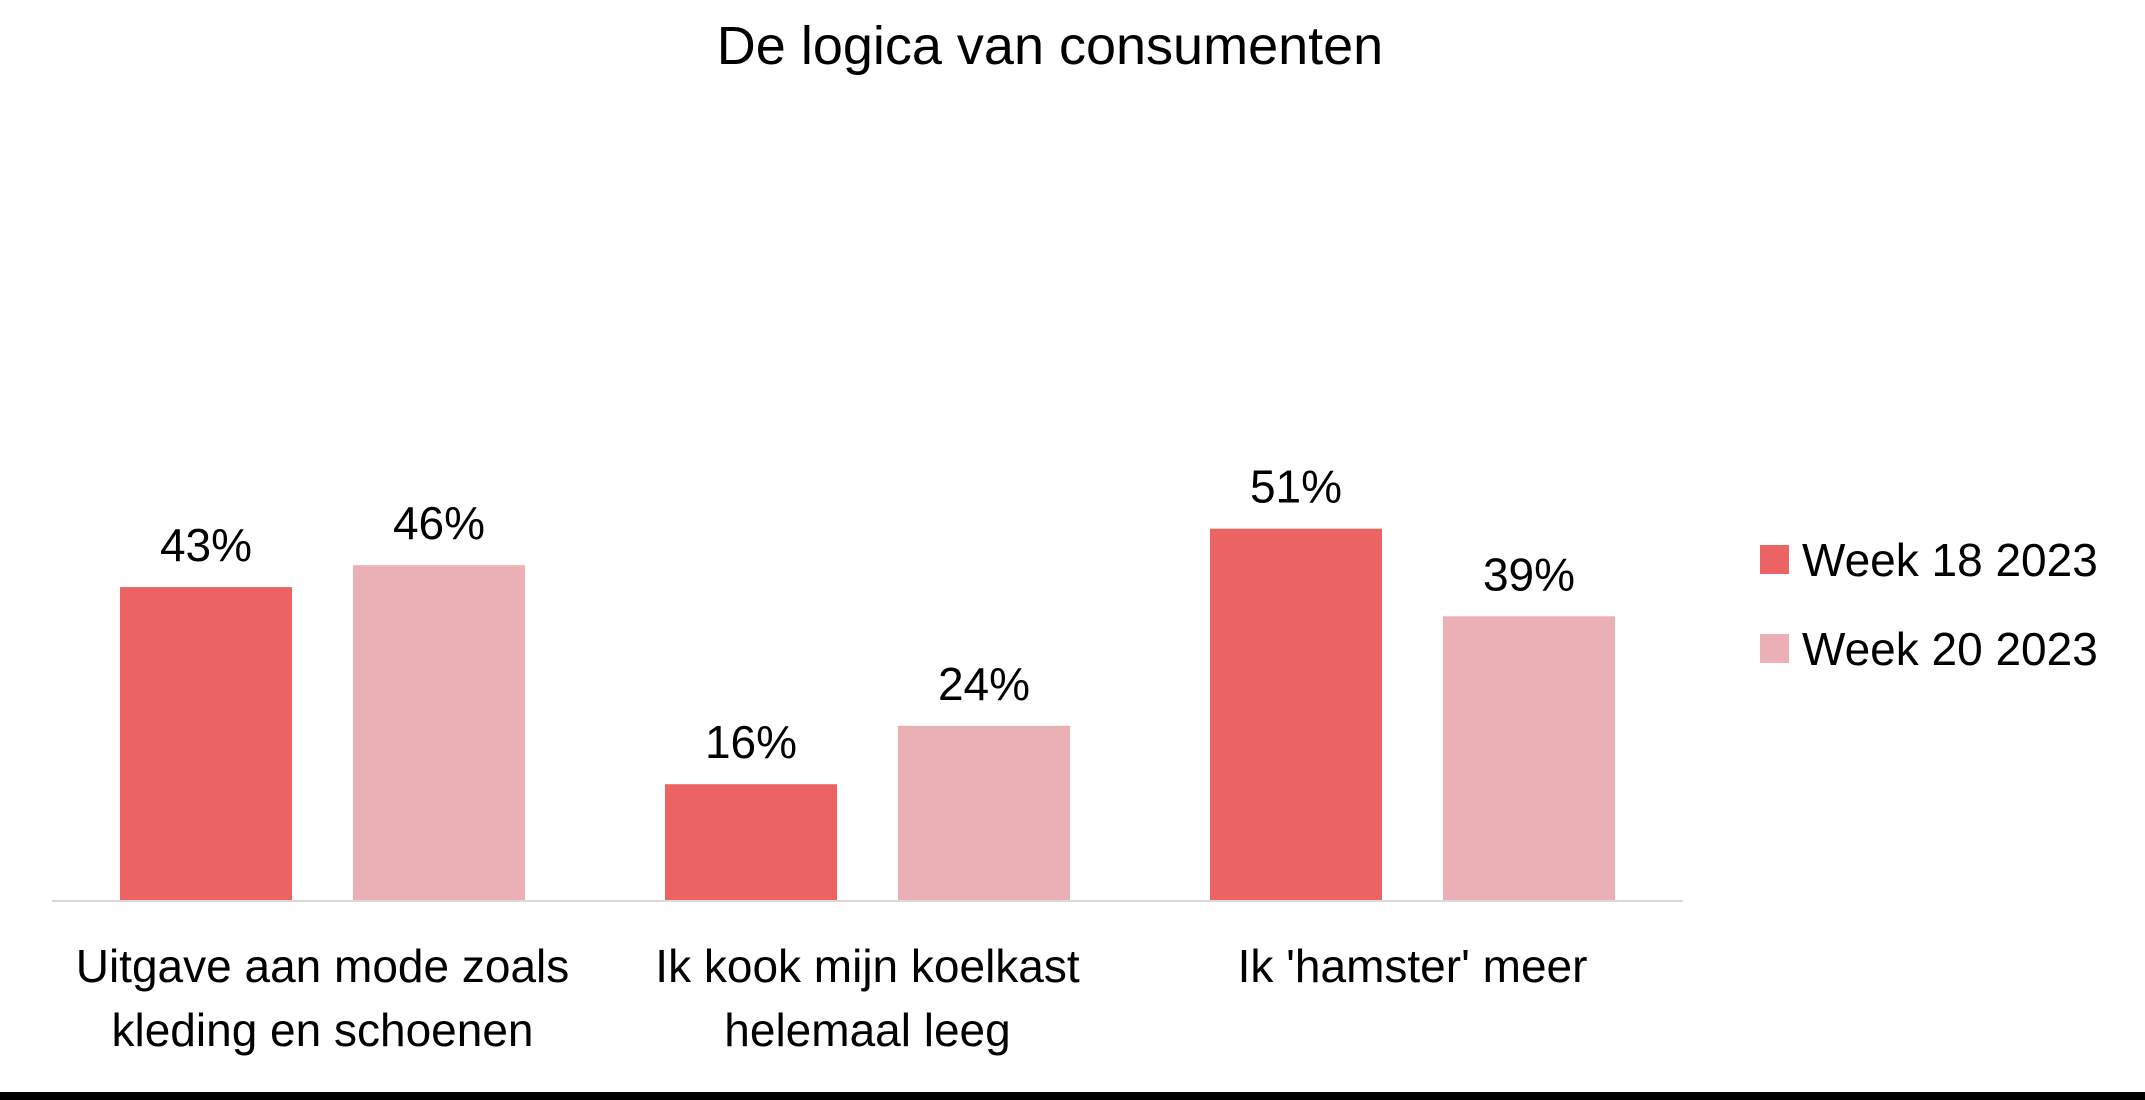 The image size is (2145, 1100). Describe the element at coordinates (1950, 649) in the screenshot. I see `legend-label-2: Week 20 2023` at that location.